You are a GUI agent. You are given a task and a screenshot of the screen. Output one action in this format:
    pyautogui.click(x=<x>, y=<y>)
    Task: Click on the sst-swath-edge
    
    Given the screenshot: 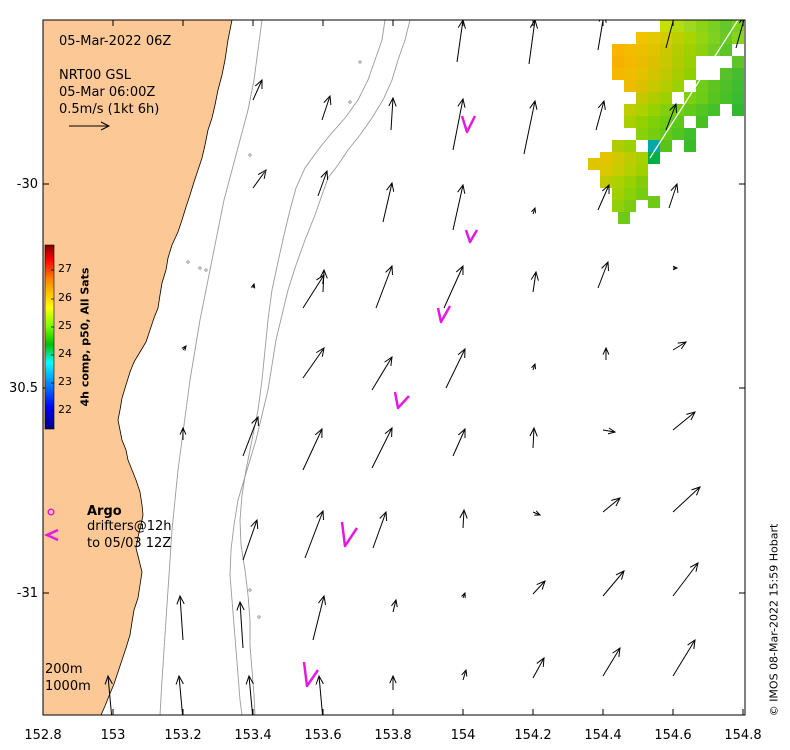 What is the action you would take?
    pyautogui.click(x=694, y=89)
    